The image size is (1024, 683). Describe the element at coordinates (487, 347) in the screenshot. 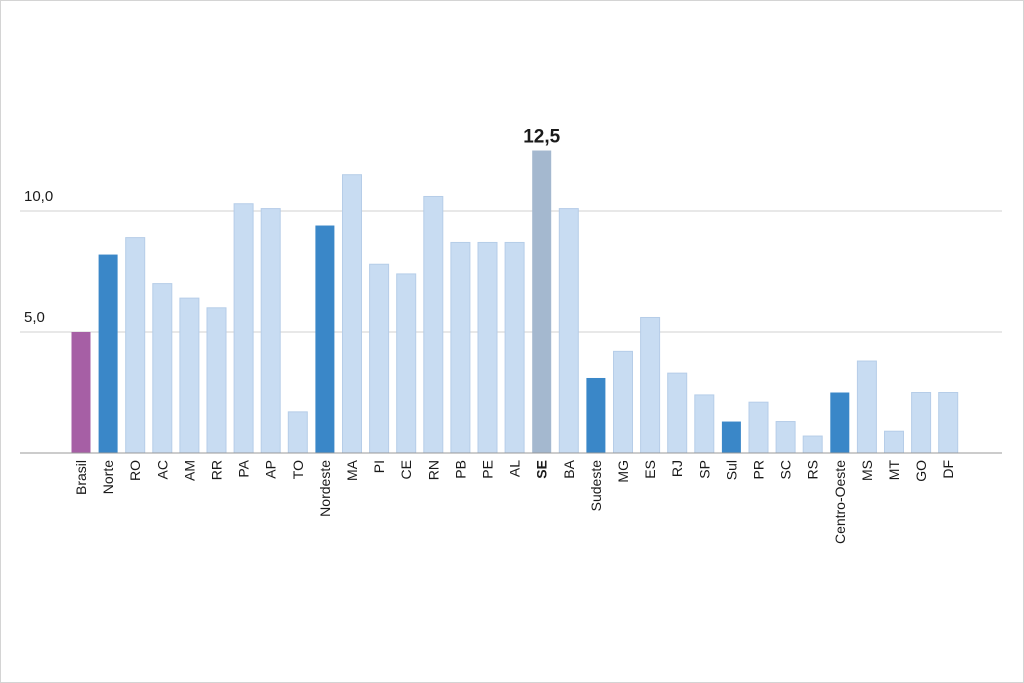

I see `bar-pe` at that location.